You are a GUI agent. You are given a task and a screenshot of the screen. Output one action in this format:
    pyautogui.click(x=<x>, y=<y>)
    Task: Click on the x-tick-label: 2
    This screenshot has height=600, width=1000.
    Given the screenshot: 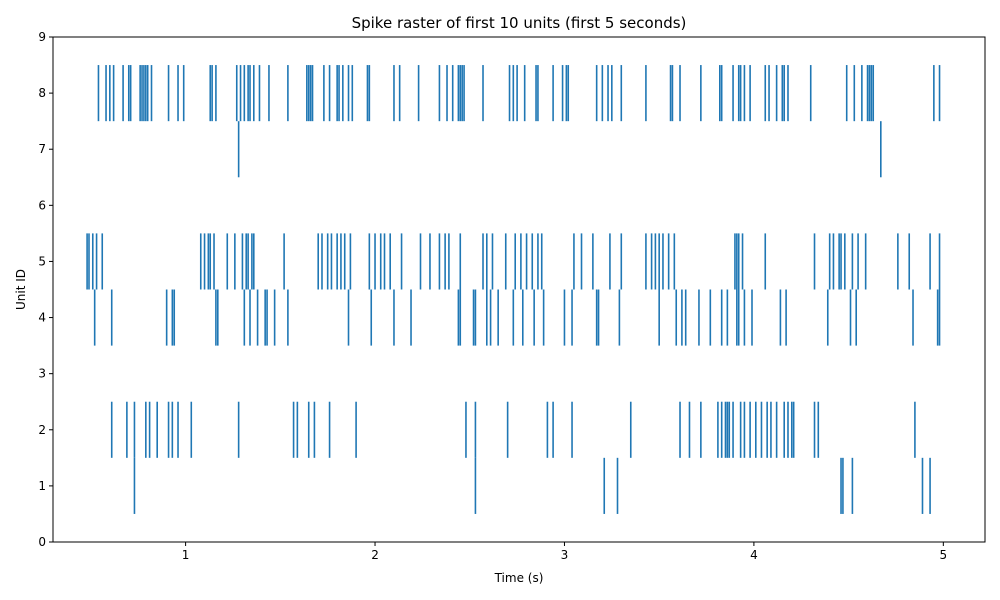 What is the action you would take?
    pyautogui.click(x=375, y=555)
    